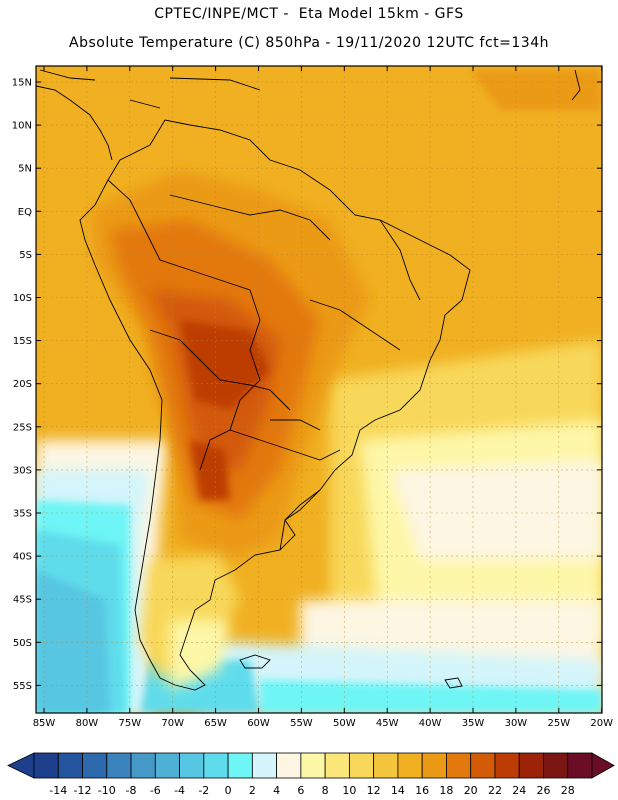 This screenshot has height=800, width=618. What do you see at coordinates (22, 470) in the screenshot?
I see `lat-label: 30S` at bounding box center [22, 470].